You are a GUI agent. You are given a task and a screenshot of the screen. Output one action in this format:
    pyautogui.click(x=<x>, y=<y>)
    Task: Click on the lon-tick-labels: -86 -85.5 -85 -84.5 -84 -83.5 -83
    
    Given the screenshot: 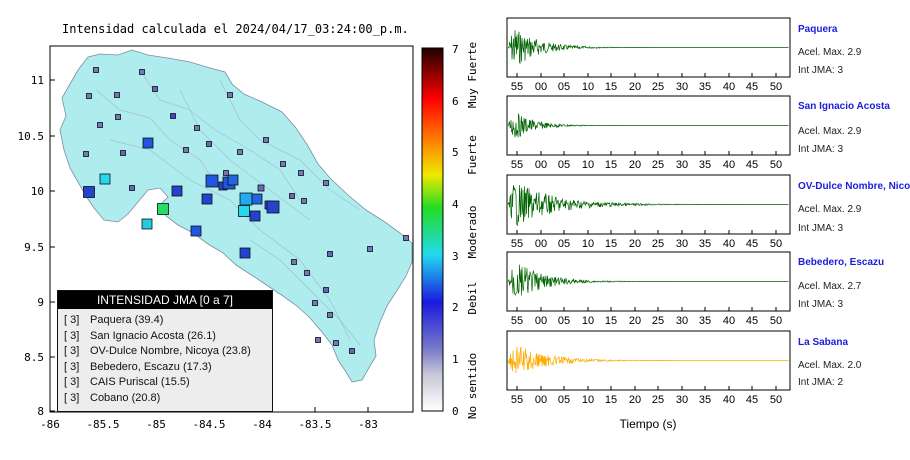 What is the action you would take?
    pyautogui.click(x=209, y=424)
    